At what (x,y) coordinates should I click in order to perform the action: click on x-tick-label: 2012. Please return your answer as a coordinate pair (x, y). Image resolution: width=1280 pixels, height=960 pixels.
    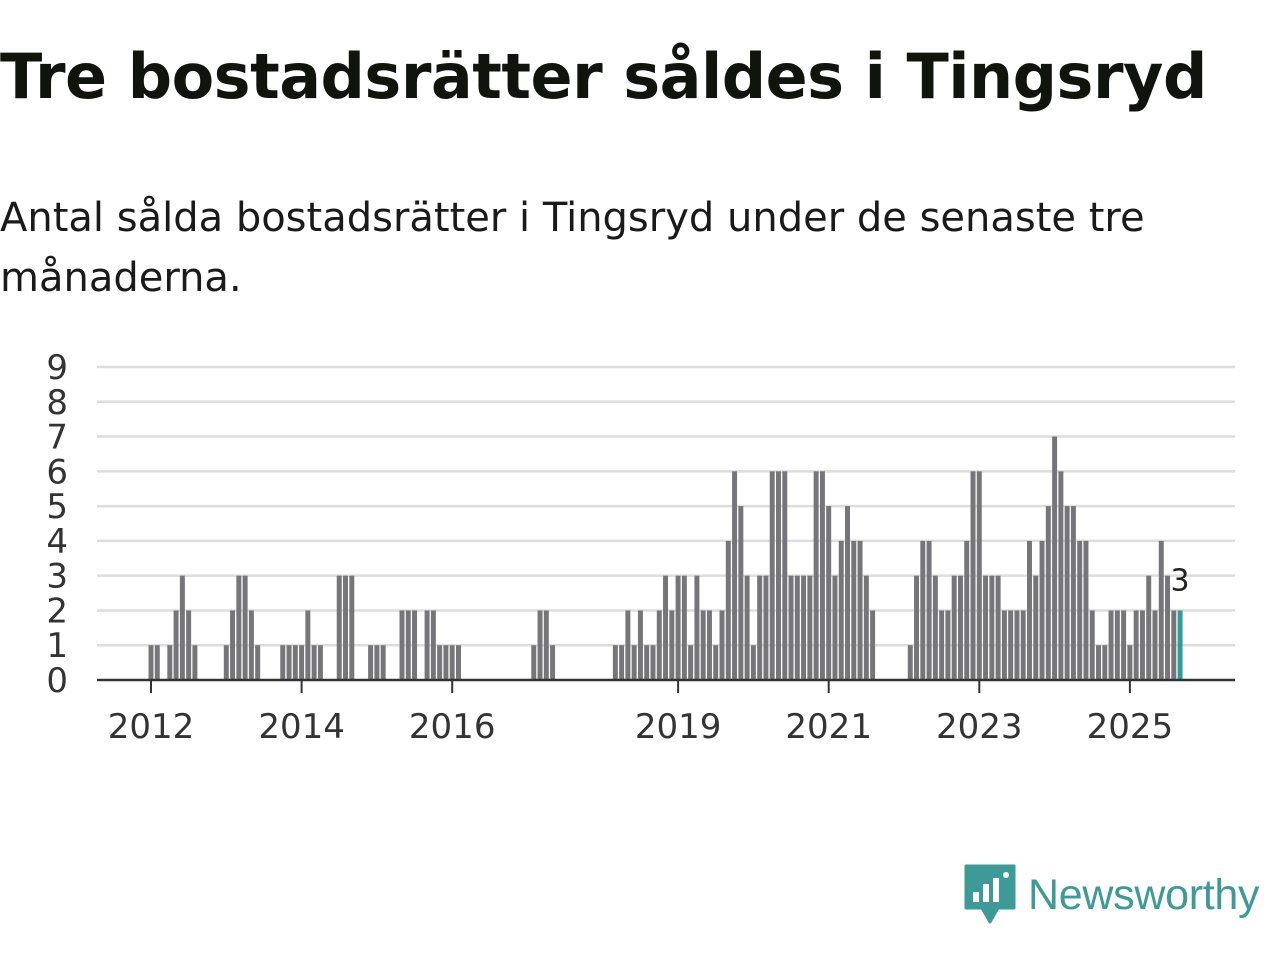
    Looking at the image, I should click on (151, 727).